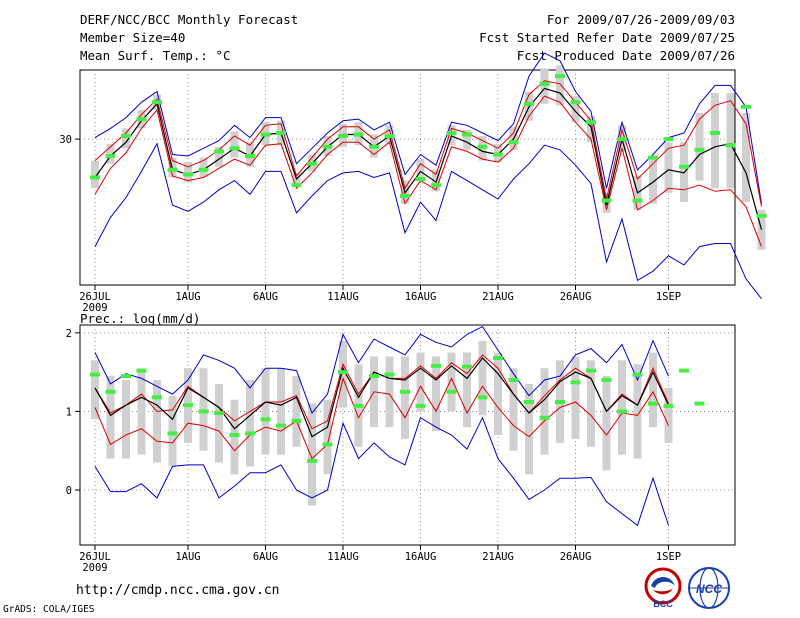 Image resolution: width=800 pixels, height=618 pixels. I want to click on bcc-logo-globe-icon, so click(663, 586).